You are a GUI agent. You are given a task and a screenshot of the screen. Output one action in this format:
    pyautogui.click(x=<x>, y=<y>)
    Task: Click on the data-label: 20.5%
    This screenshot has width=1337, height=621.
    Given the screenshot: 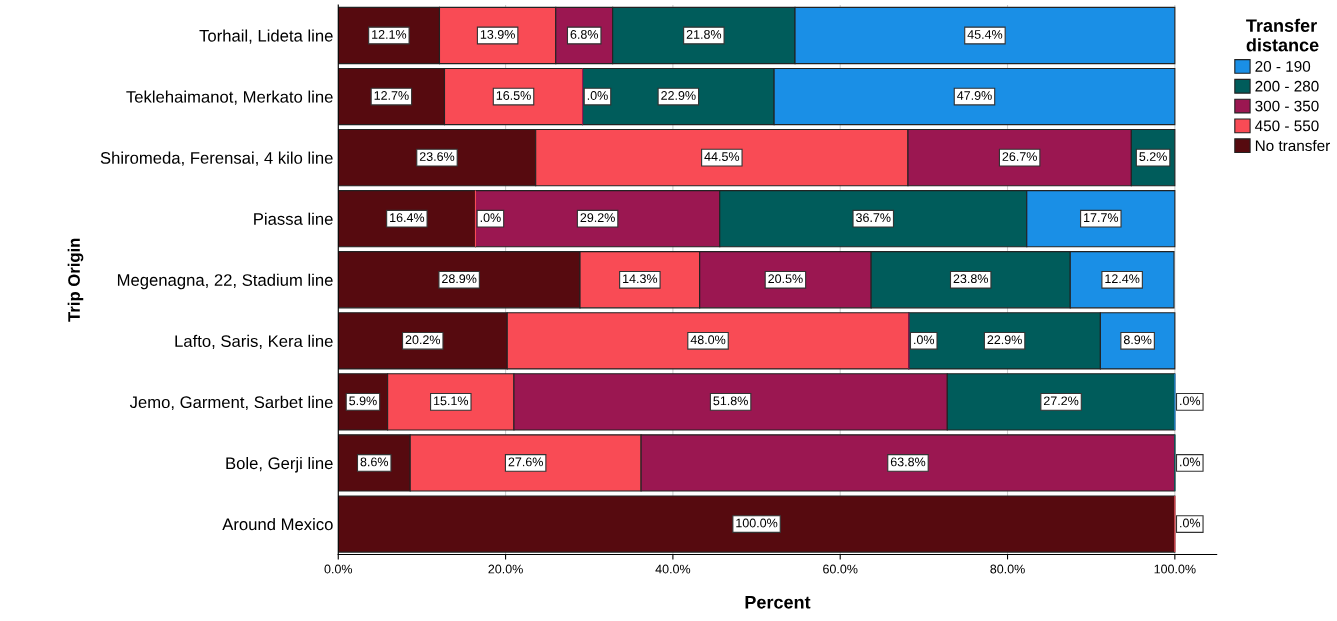 What is the action you would take?
    pyautogui.click(x=785, y=279)
    